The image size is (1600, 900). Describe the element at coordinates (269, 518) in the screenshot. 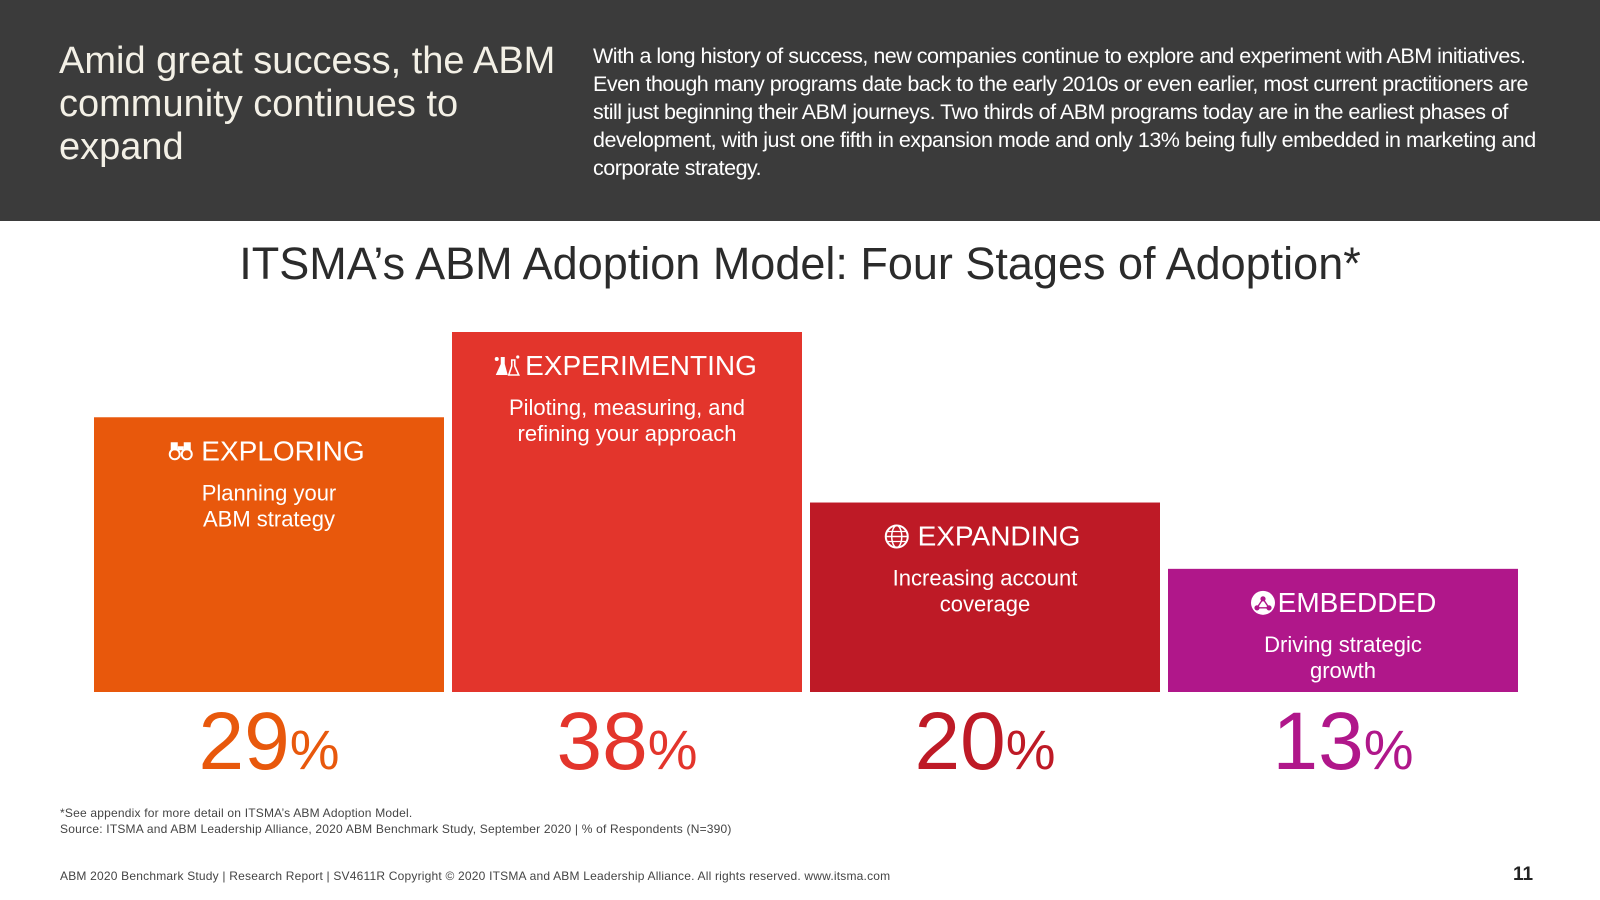

I see `stage-description-exploring: ABM strategy` at that location.